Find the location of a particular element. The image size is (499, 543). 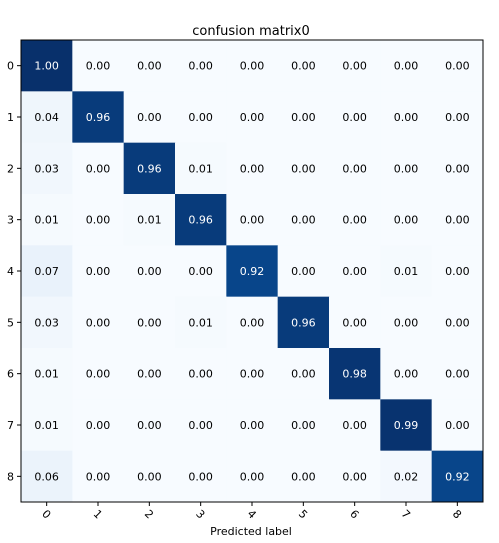

cell-value-label: 0.04 is located at coordinates (46, 117).